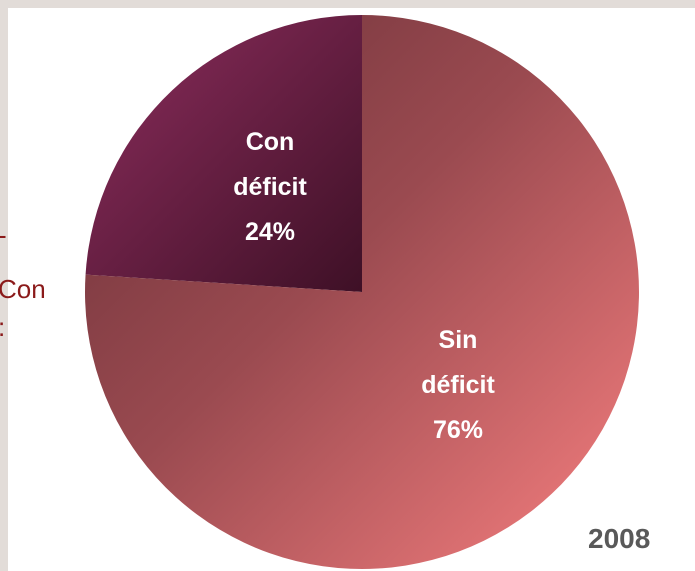 The image size is (695, 571). I want to click on year-annotation: 2008, so click(619, 538).